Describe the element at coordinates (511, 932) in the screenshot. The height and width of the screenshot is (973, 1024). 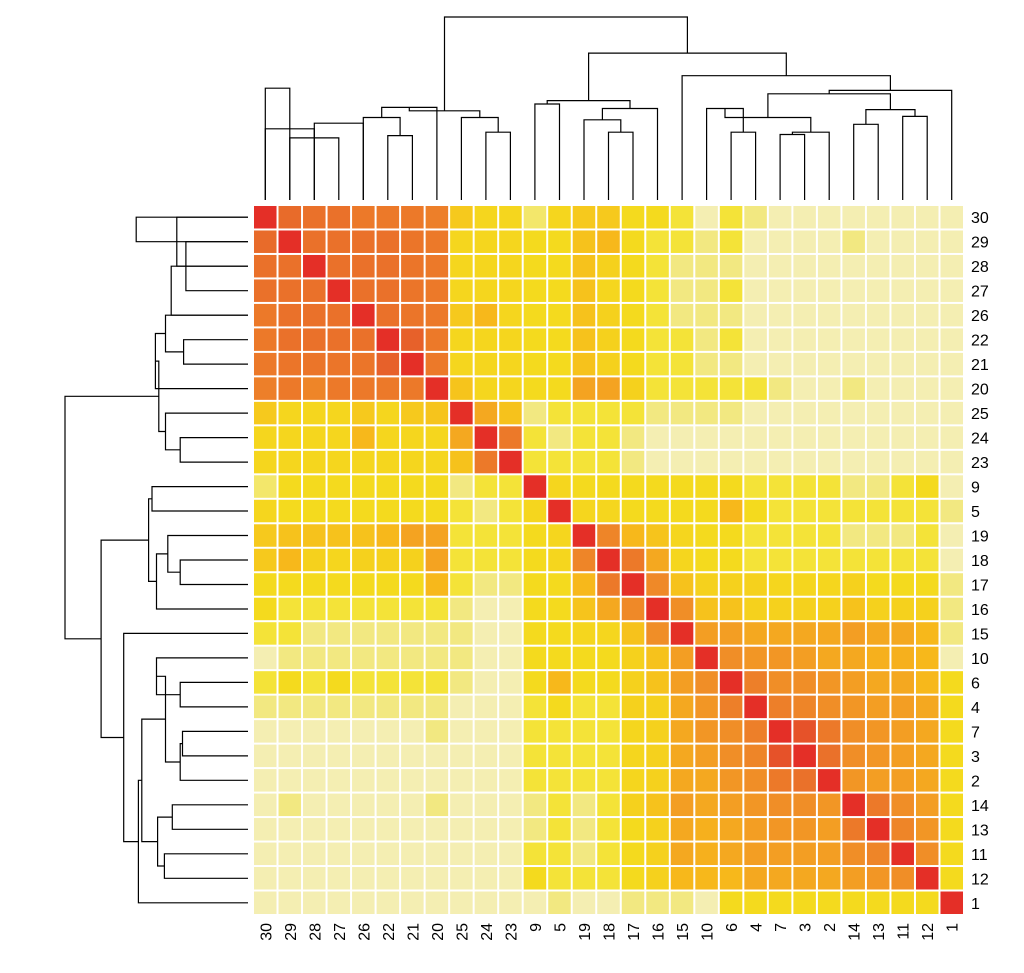
I see `column-label: 23` at that location.